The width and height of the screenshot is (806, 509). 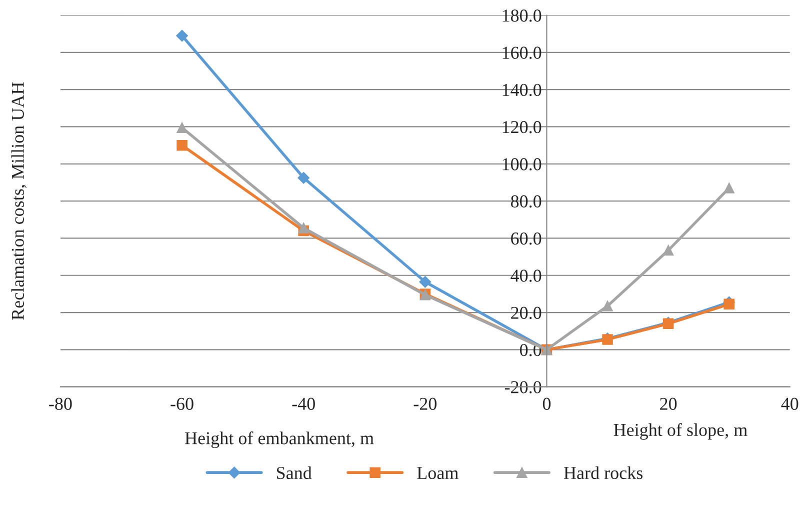 I want to click on y-tick-label: 160.0, so click(x=522, y=52).